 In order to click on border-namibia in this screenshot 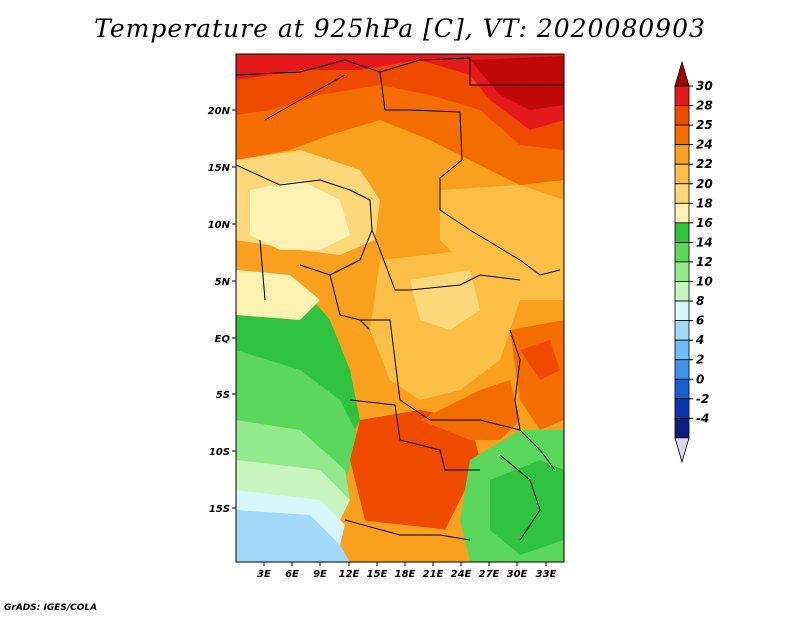, I will do `click(407, 530)`.